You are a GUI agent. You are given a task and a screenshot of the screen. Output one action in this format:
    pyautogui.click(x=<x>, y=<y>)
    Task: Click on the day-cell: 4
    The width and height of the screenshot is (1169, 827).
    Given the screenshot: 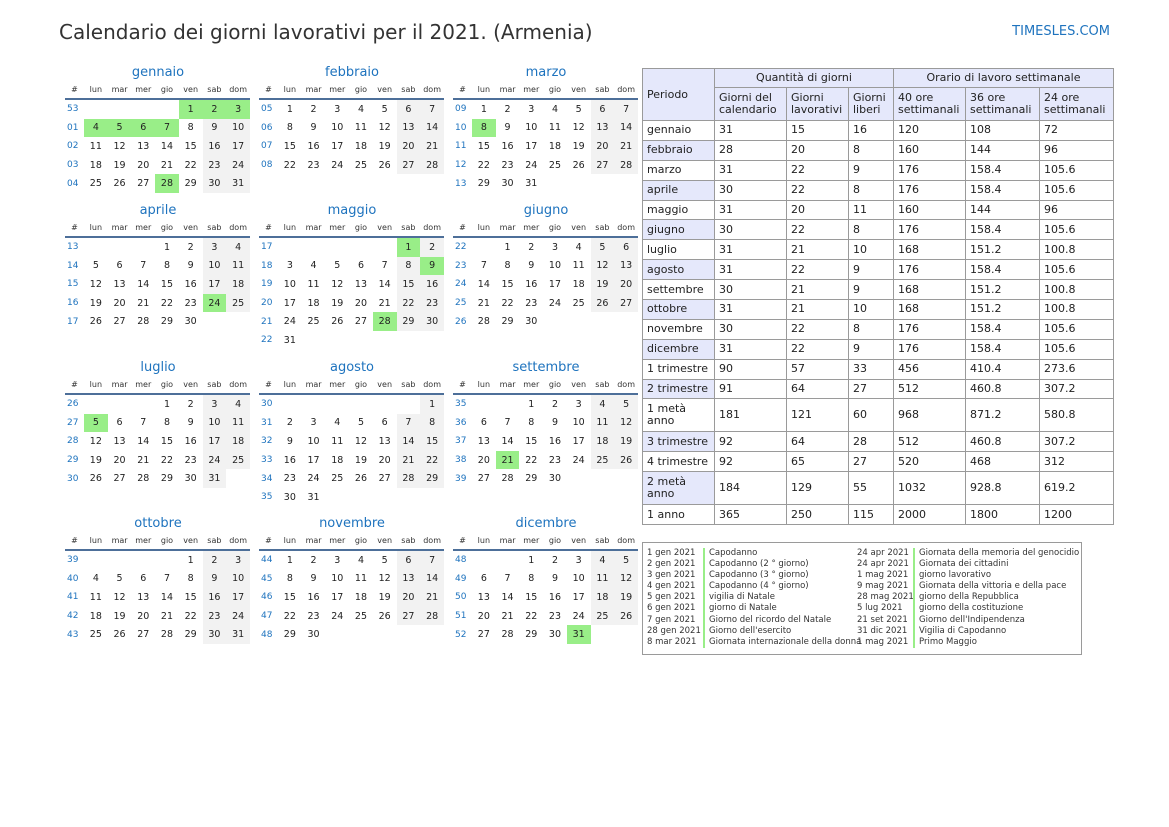 What is the action you would take?
    pyautogui.click(x=360, y=560)
    